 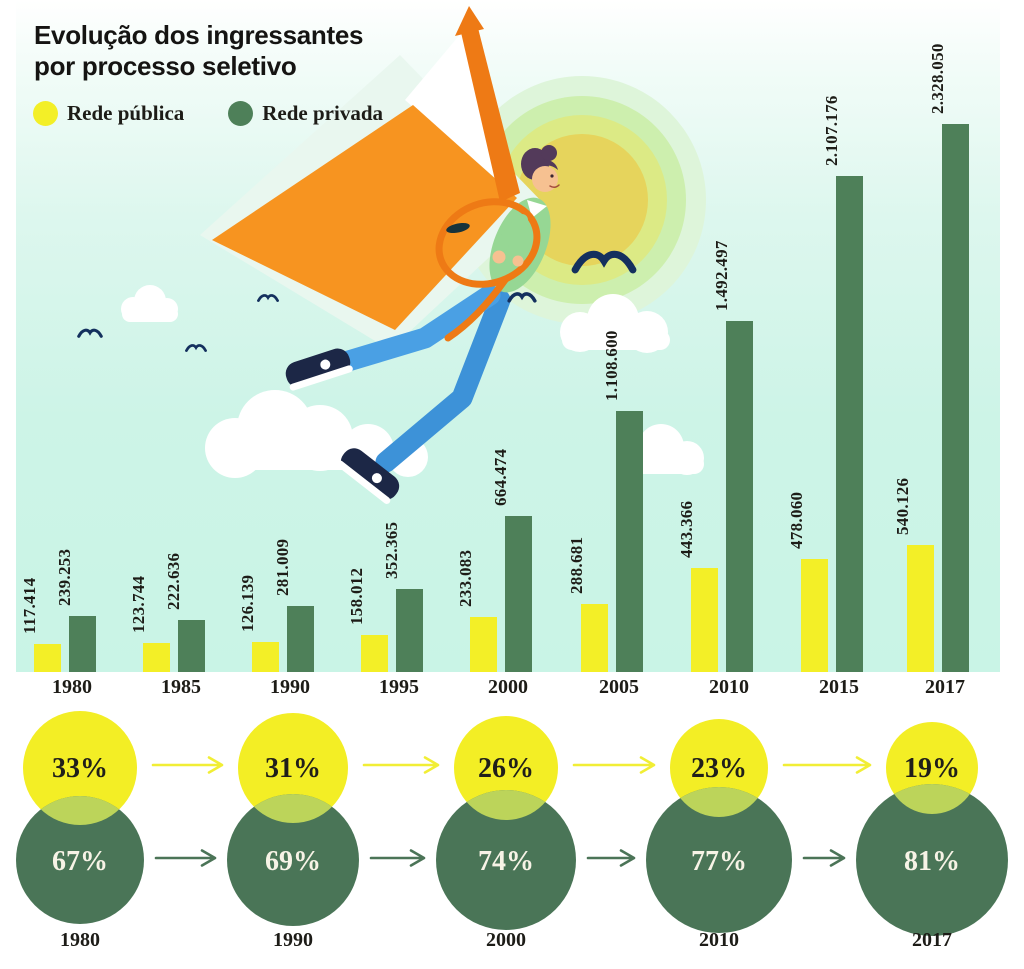 I want to click on bar-value-label-rede-publica-1985: 123.744, so click(x=138, y=604).